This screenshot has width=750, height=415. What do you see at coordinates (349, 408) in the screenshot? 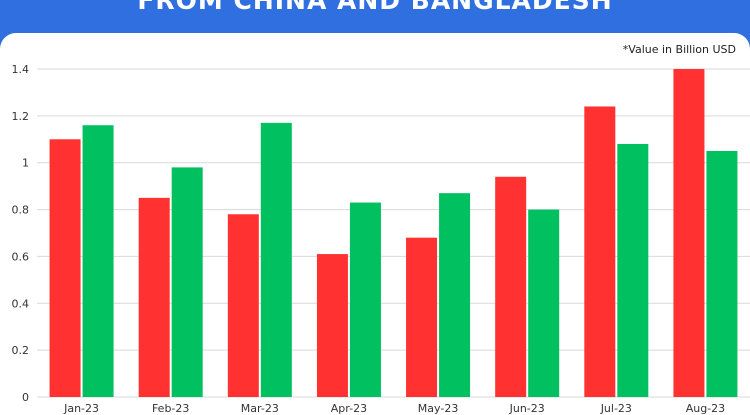
I see `x-tick-label: Apr-23` at bounding box center [349, 408].